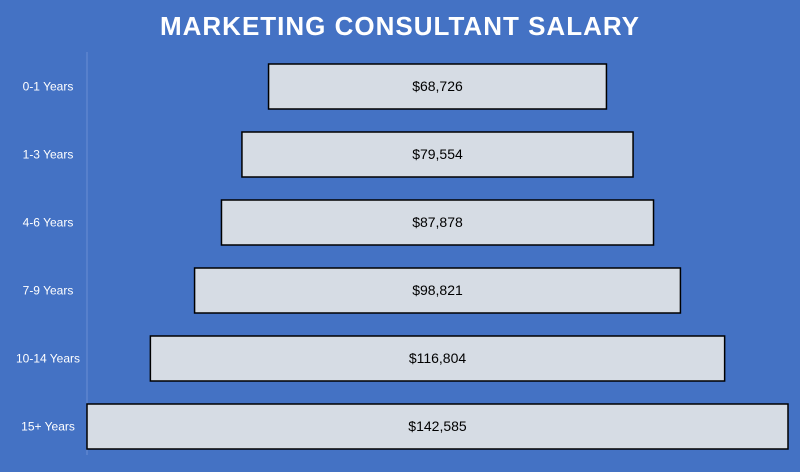 The height and width of the screenshot is (472, 800). Describe the element at coordinates (48, 359) in the screenshot. I see `category-label: 10-14 Years` at that location.